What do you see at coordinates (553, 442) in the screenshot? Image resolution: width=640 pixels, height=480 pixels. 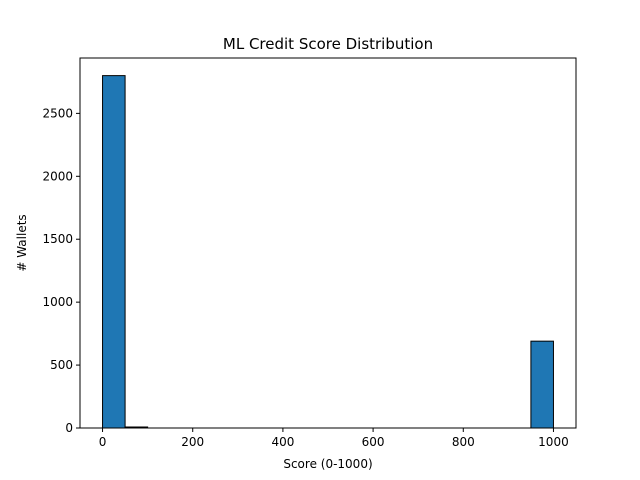 I see `x-tick-label-5: 1000` at bounding box center [553, 442].